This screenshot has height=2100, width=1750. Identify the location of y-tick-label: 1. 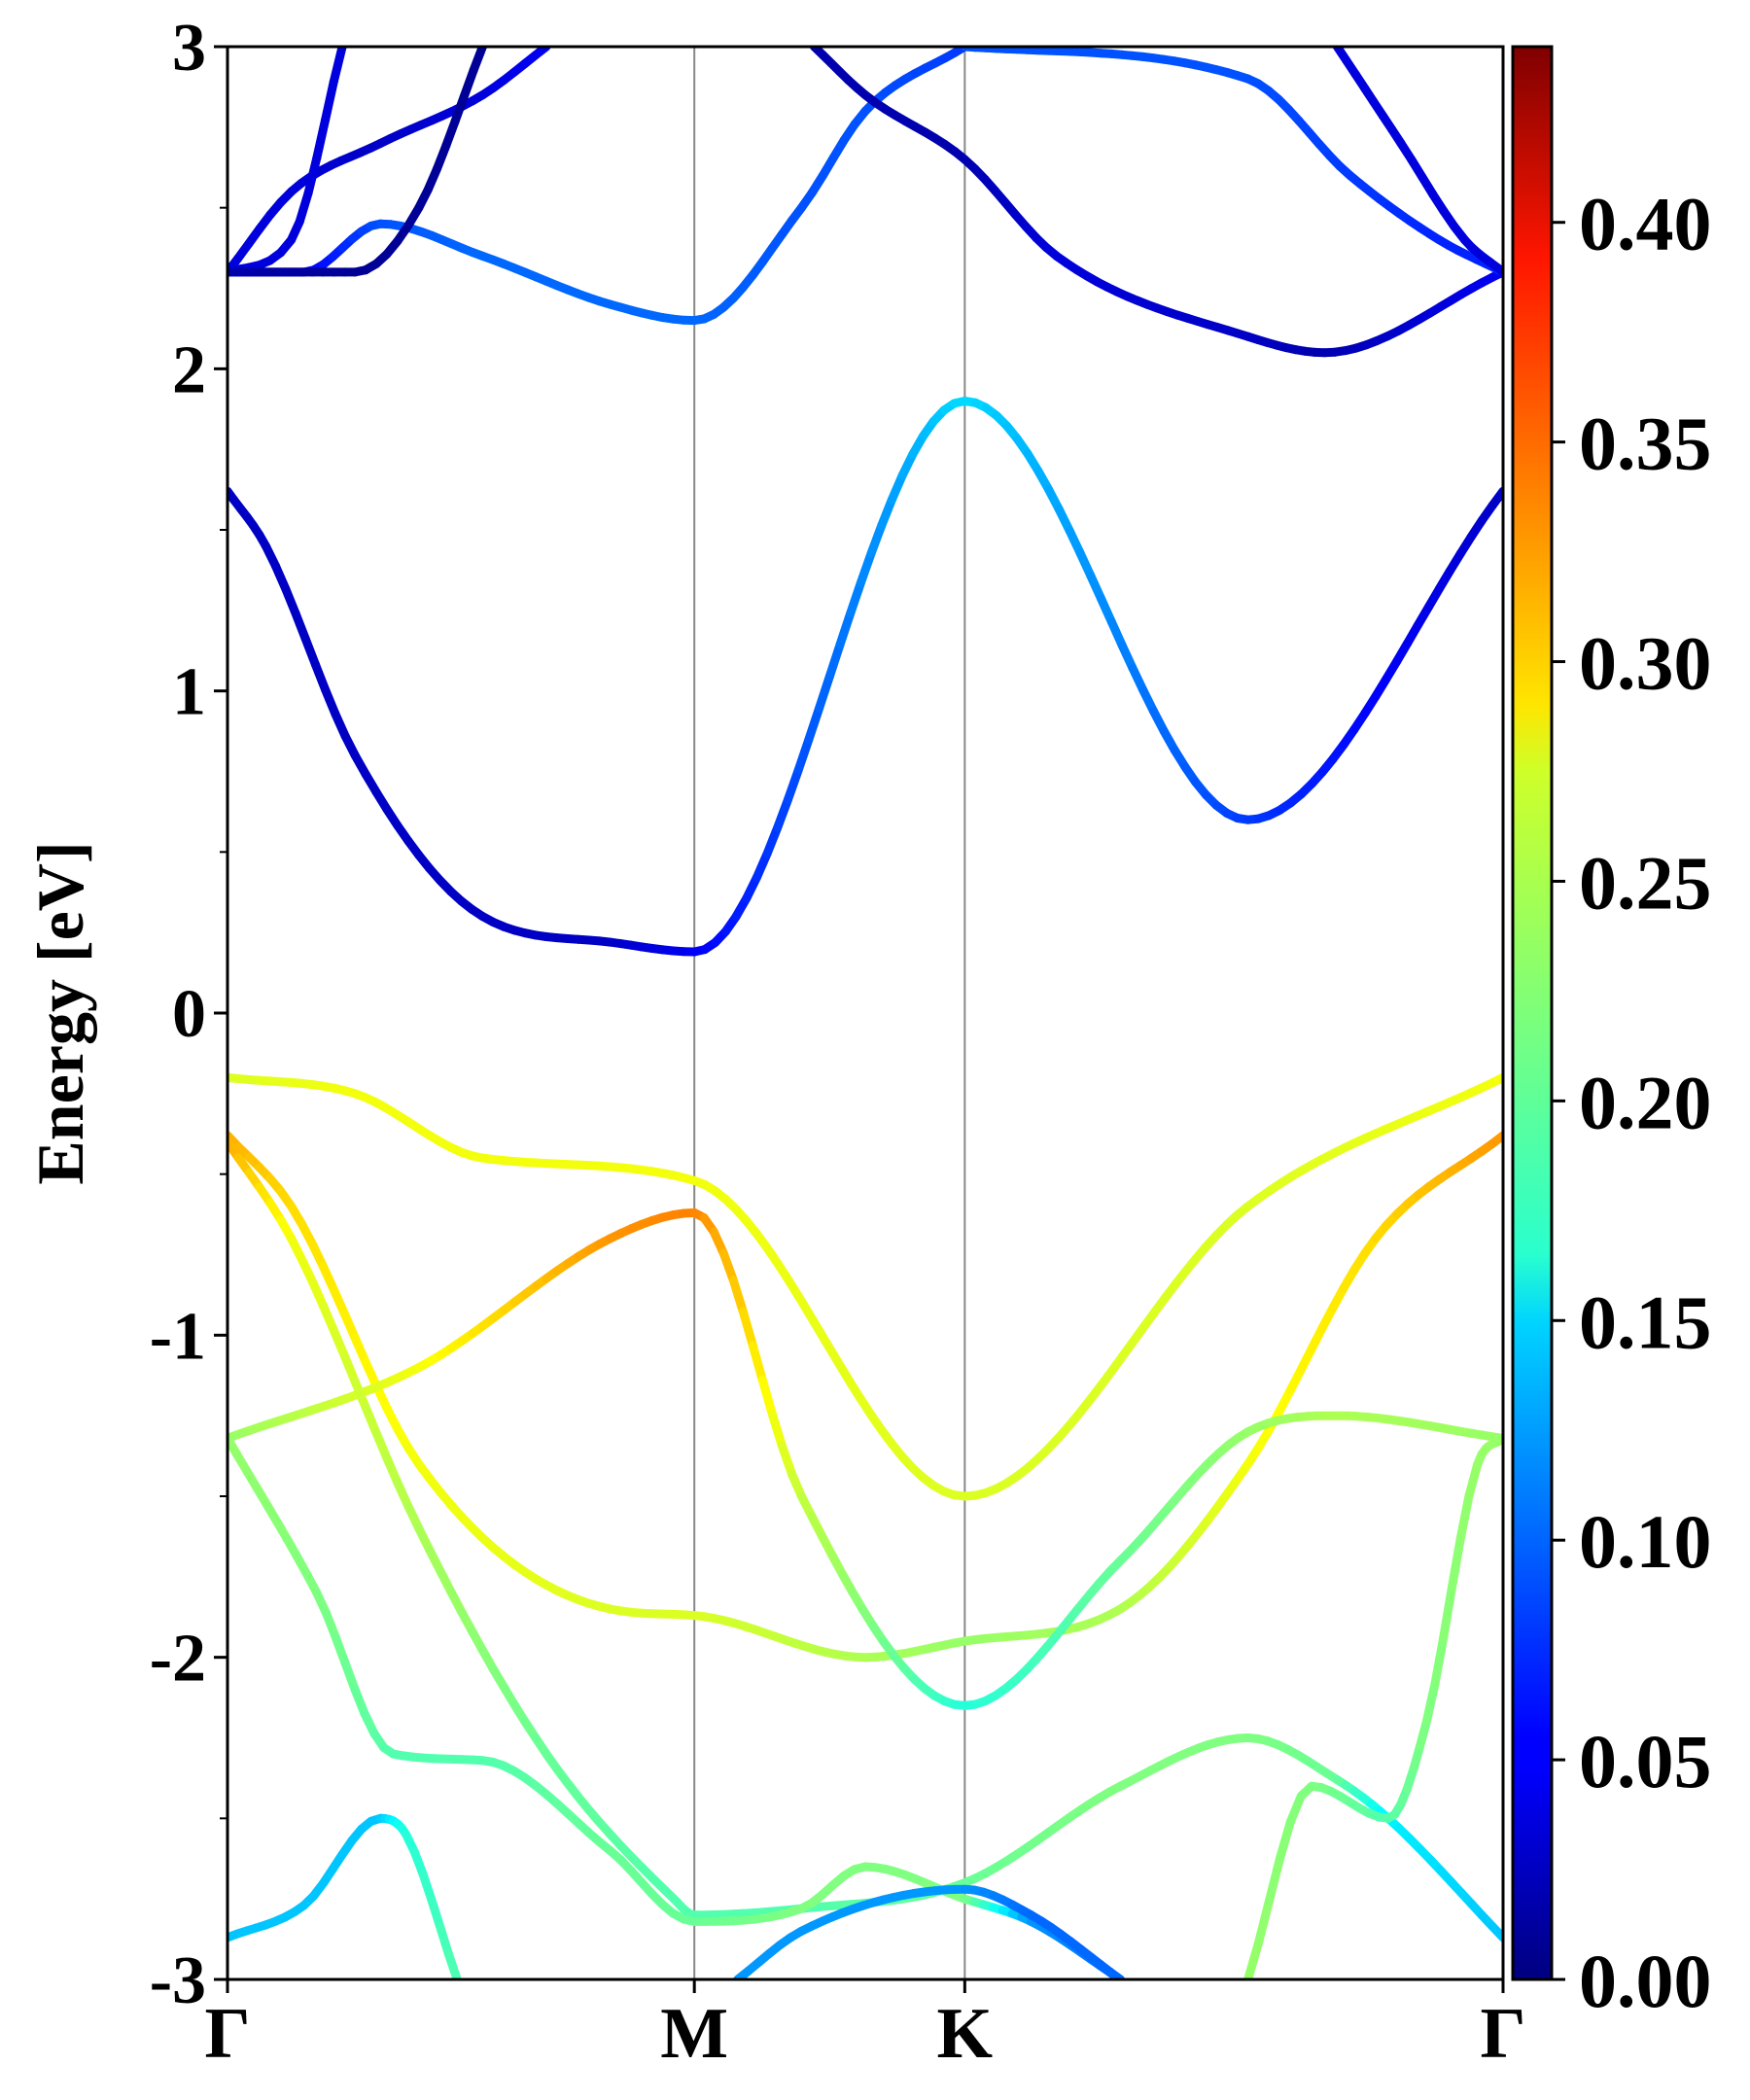
(189, 692).